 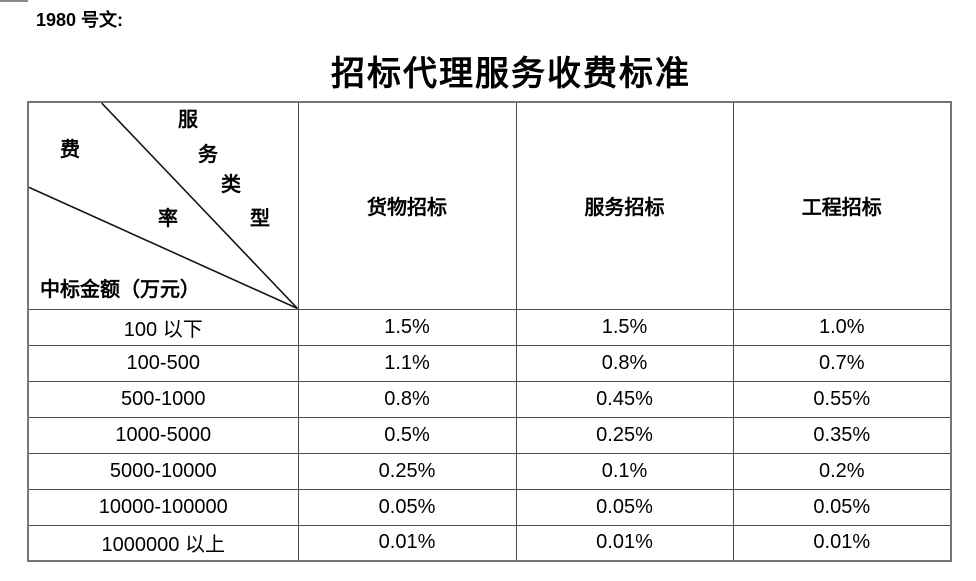 What do you see at coordinates (168, 219) in the screenshot?
I see `corner-fee-char-2: 率` at bounding box center [168, 219].